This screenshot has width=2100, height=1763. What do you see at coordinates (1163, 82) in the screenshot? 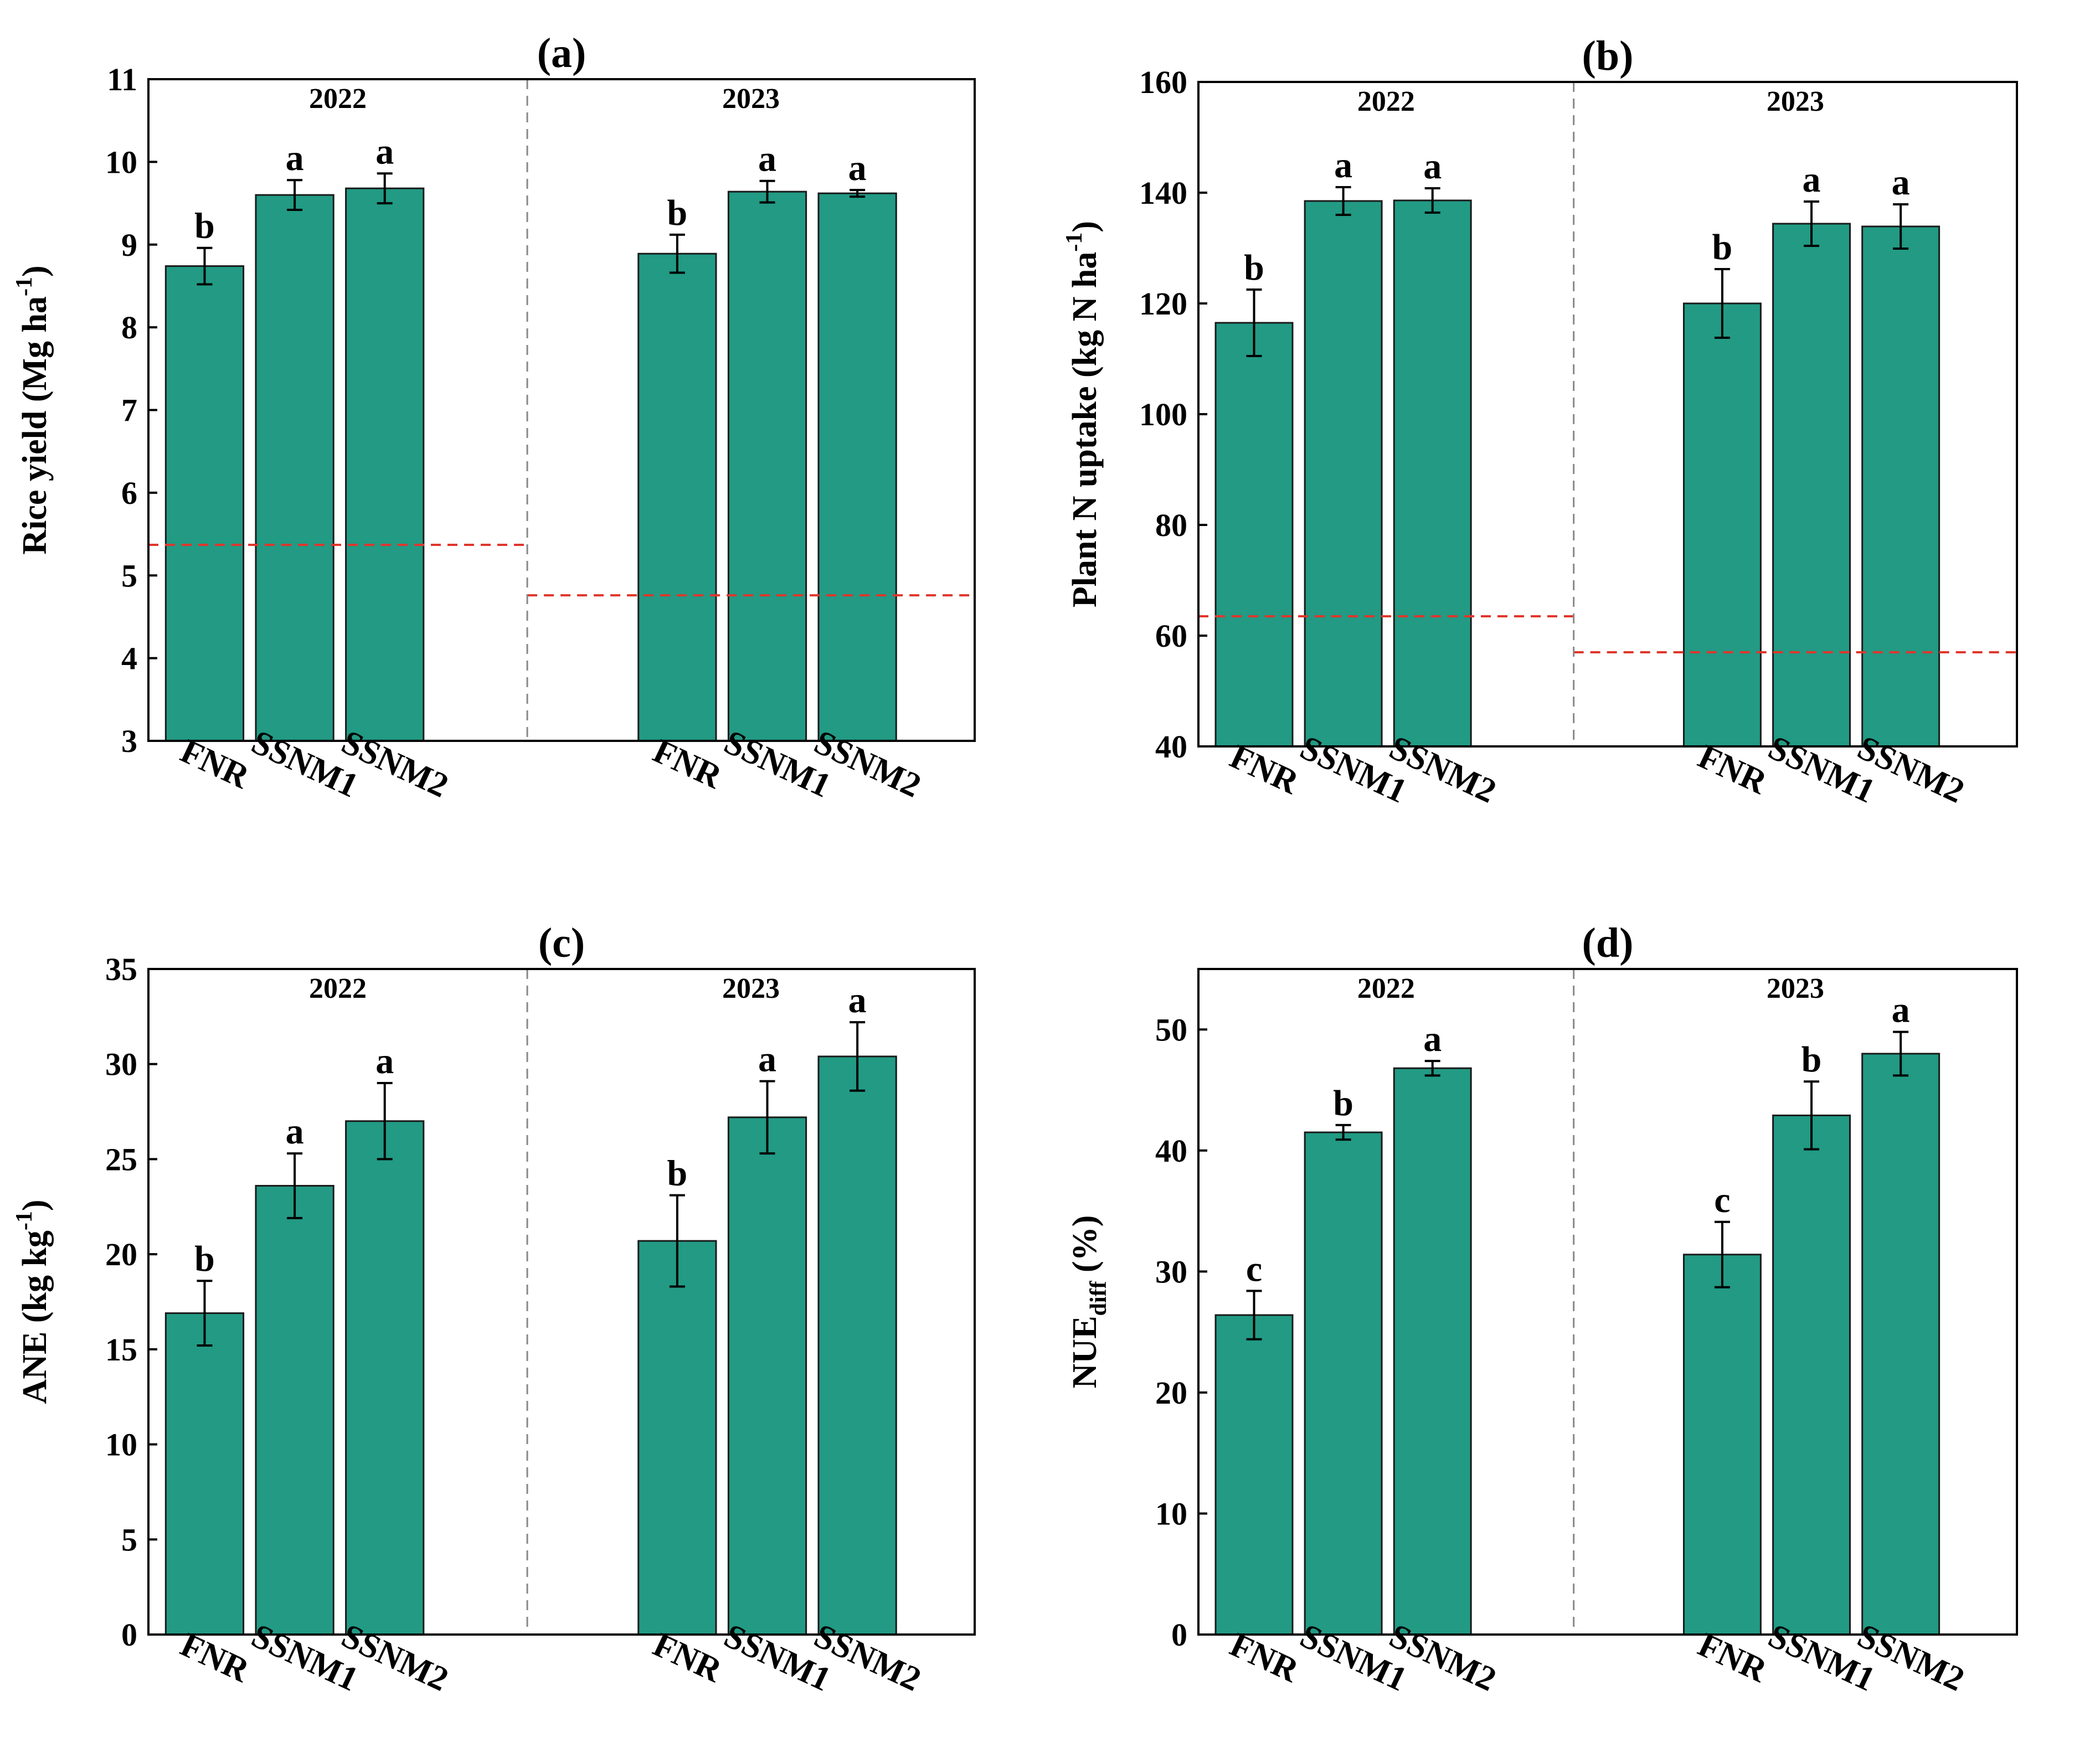
I see `y-tick-label: 160` at bounding box center [1163, 82].